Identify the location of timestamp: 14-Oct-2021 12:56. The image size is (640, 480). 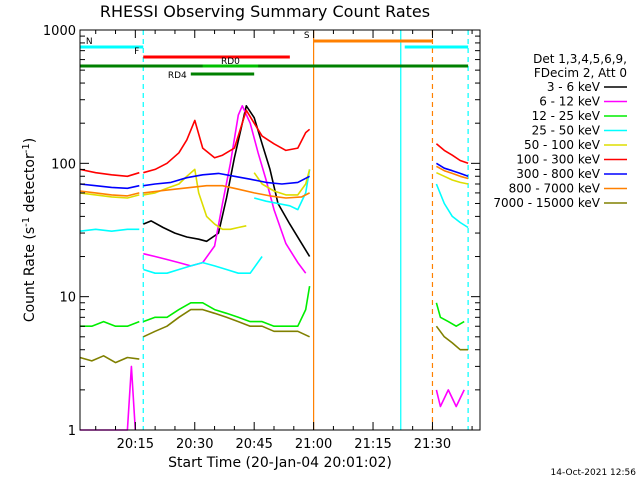
(594, 473).